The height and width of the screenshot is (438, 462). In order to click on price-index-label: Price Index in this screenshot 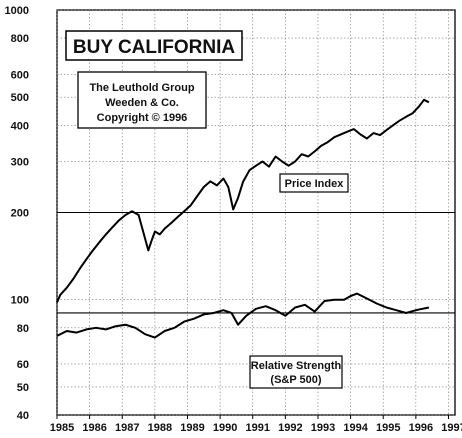, I will do `click(314, 183)`.